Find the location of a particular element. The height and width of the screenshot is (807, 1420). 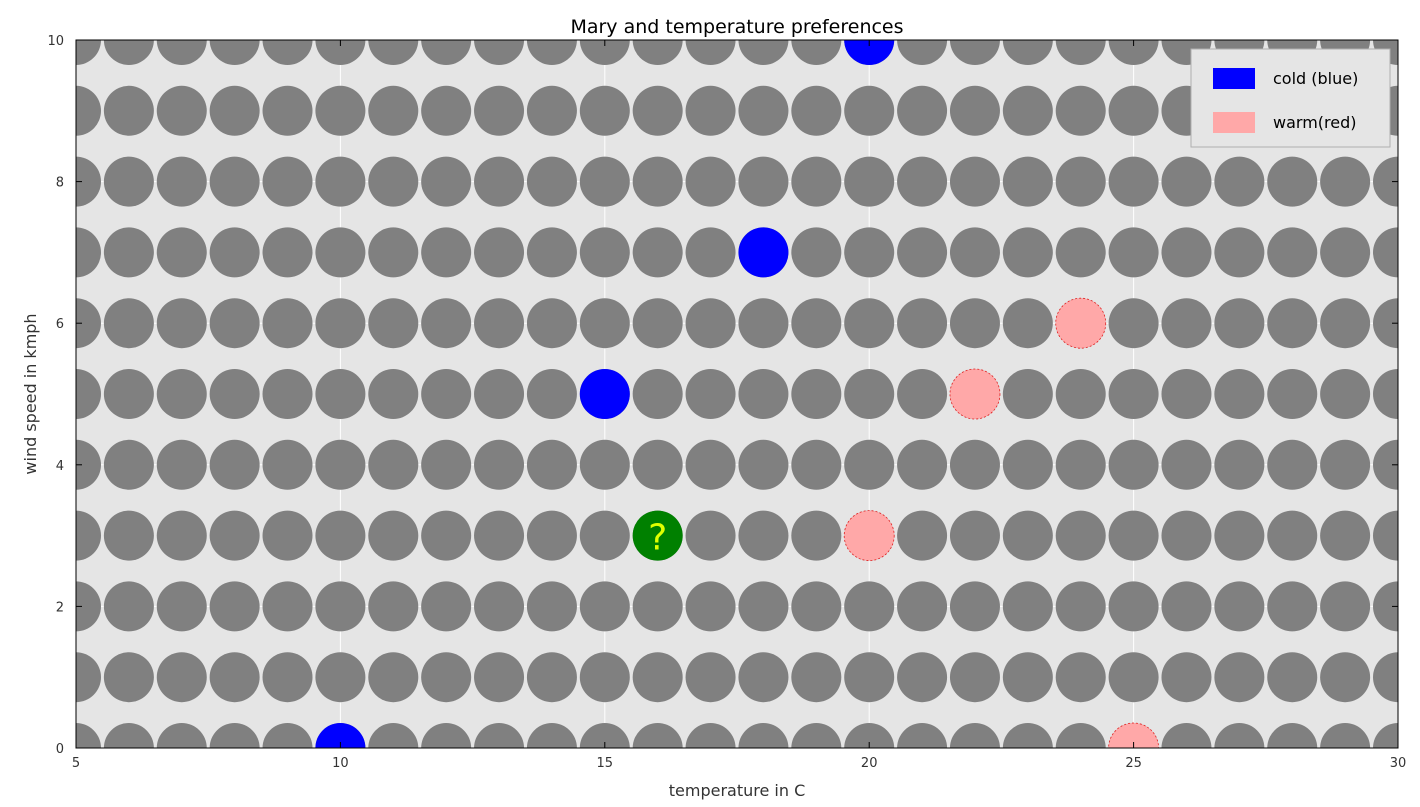

x-tick-label: 20 is located at coordinates (869, 763).